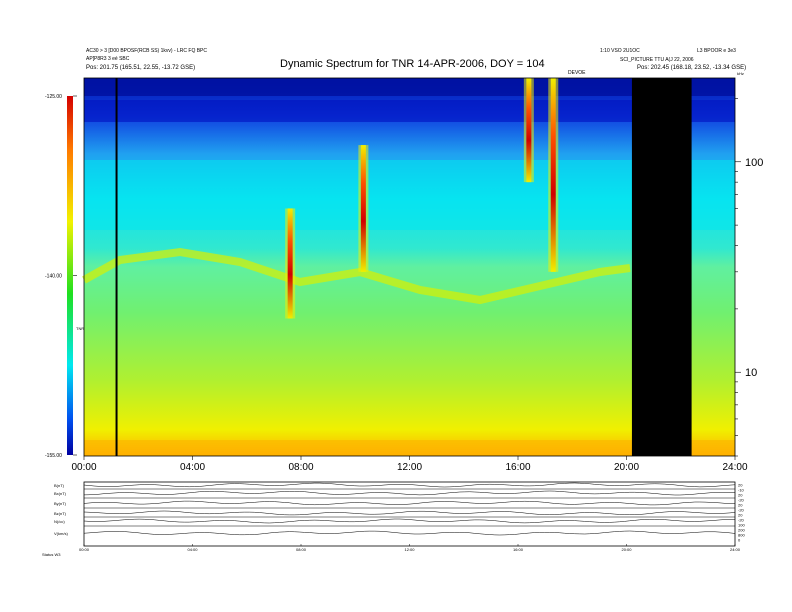 This screenshot has width=792, height=612. What do you see at coordinates (692, 68) in the screenshot?
I see `header-right-line-3: Pos: 202.45 (168.18, 23.52, -13.34 GSE)` at bounding box center [692, 68].